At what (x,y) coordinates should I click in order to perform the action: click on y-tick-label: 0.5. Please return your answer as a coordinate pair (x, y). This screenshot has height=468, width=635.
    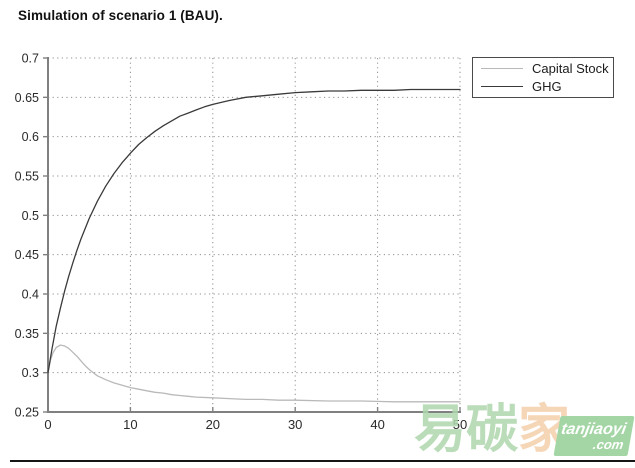
    Looking at the image, I should click on (30, 216).